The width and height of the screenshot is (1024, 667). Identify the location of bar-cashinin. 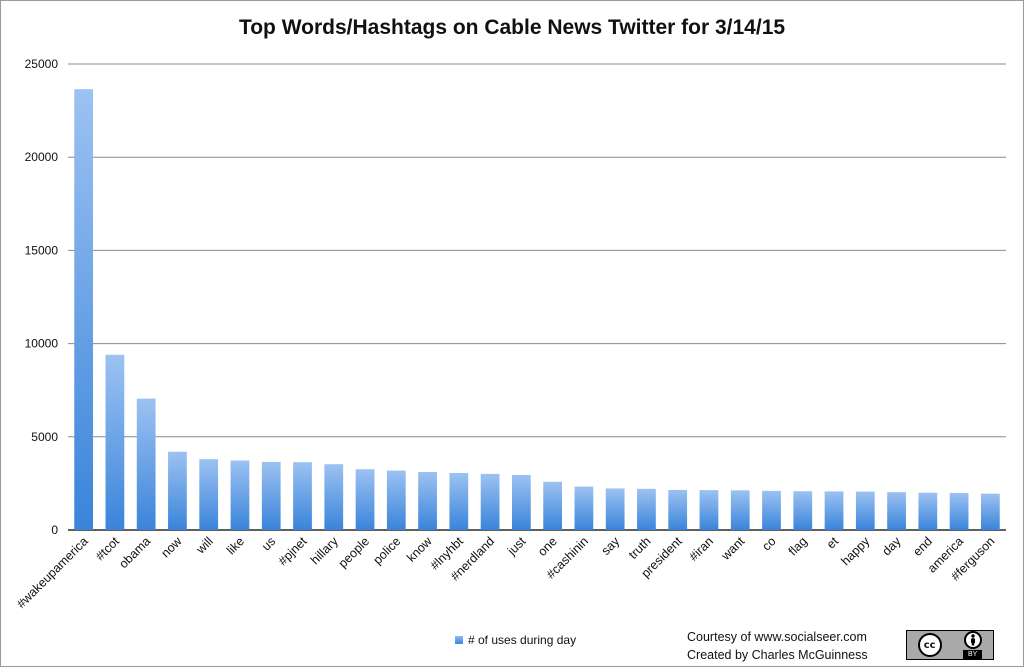
(584, 508).